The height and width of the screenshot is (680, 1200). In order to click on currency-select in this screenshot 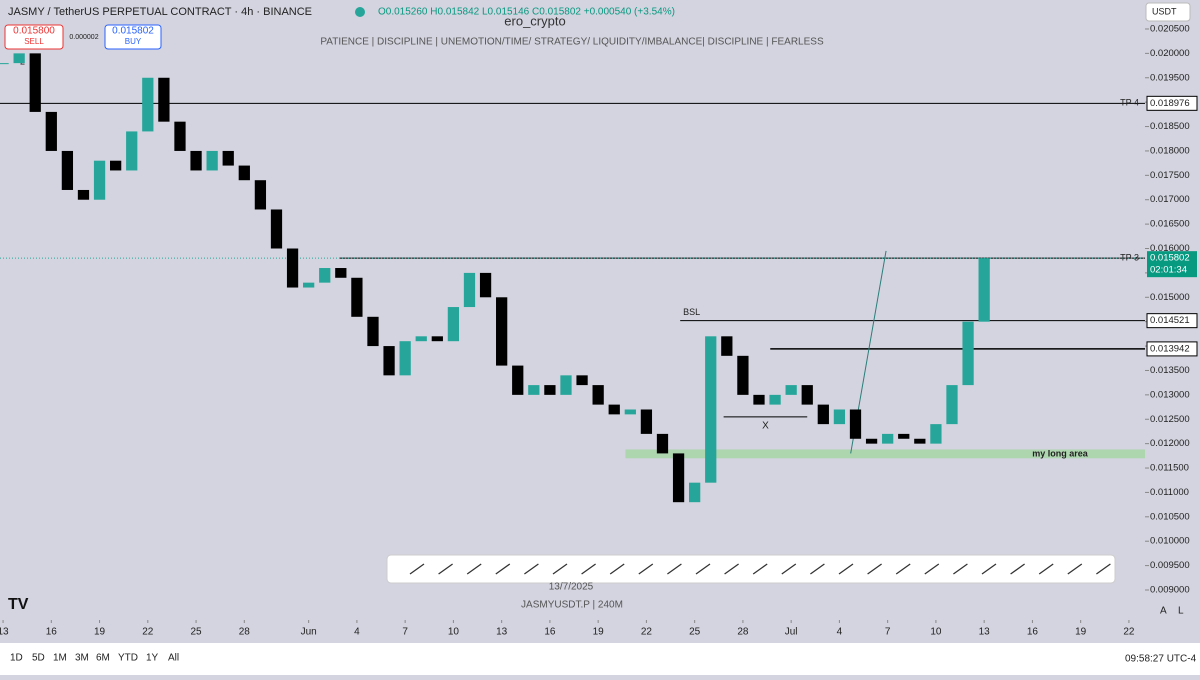, I will do `click(1168, 12)`.